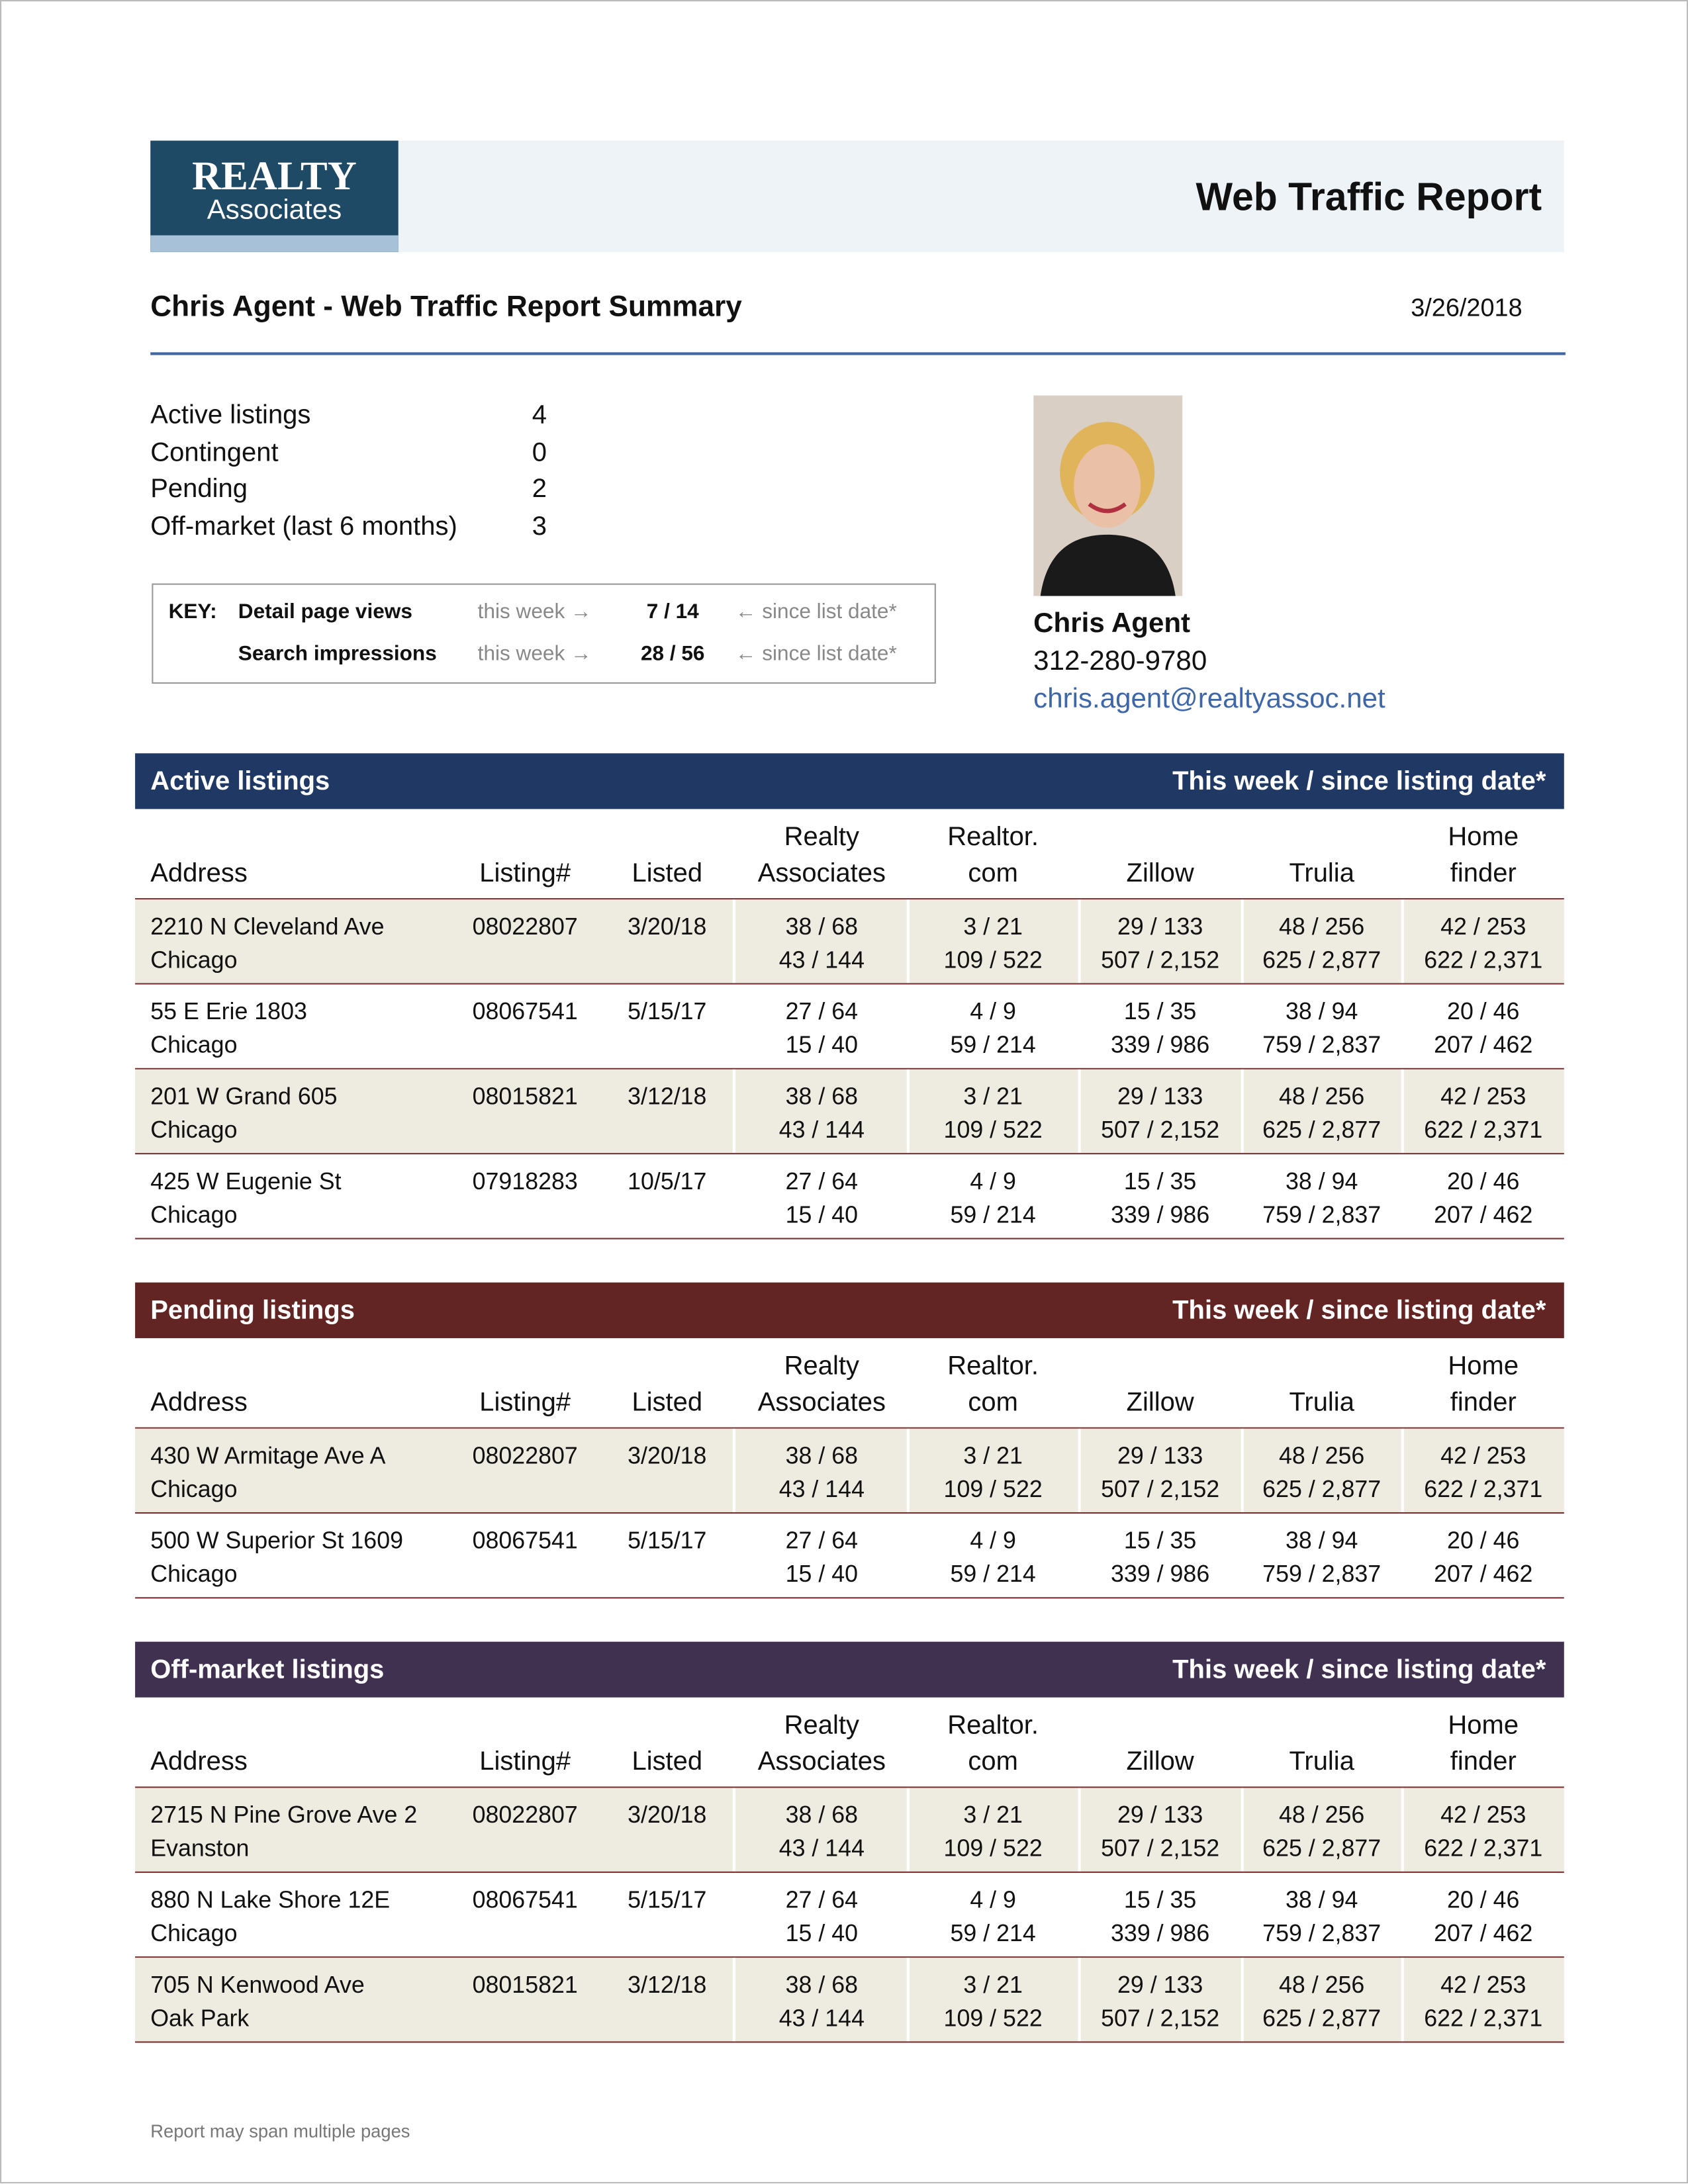 The width and height of the screenshot is (1688, 2184). I want to click on address: 425 W Eugenie St, so click(246, 1181).